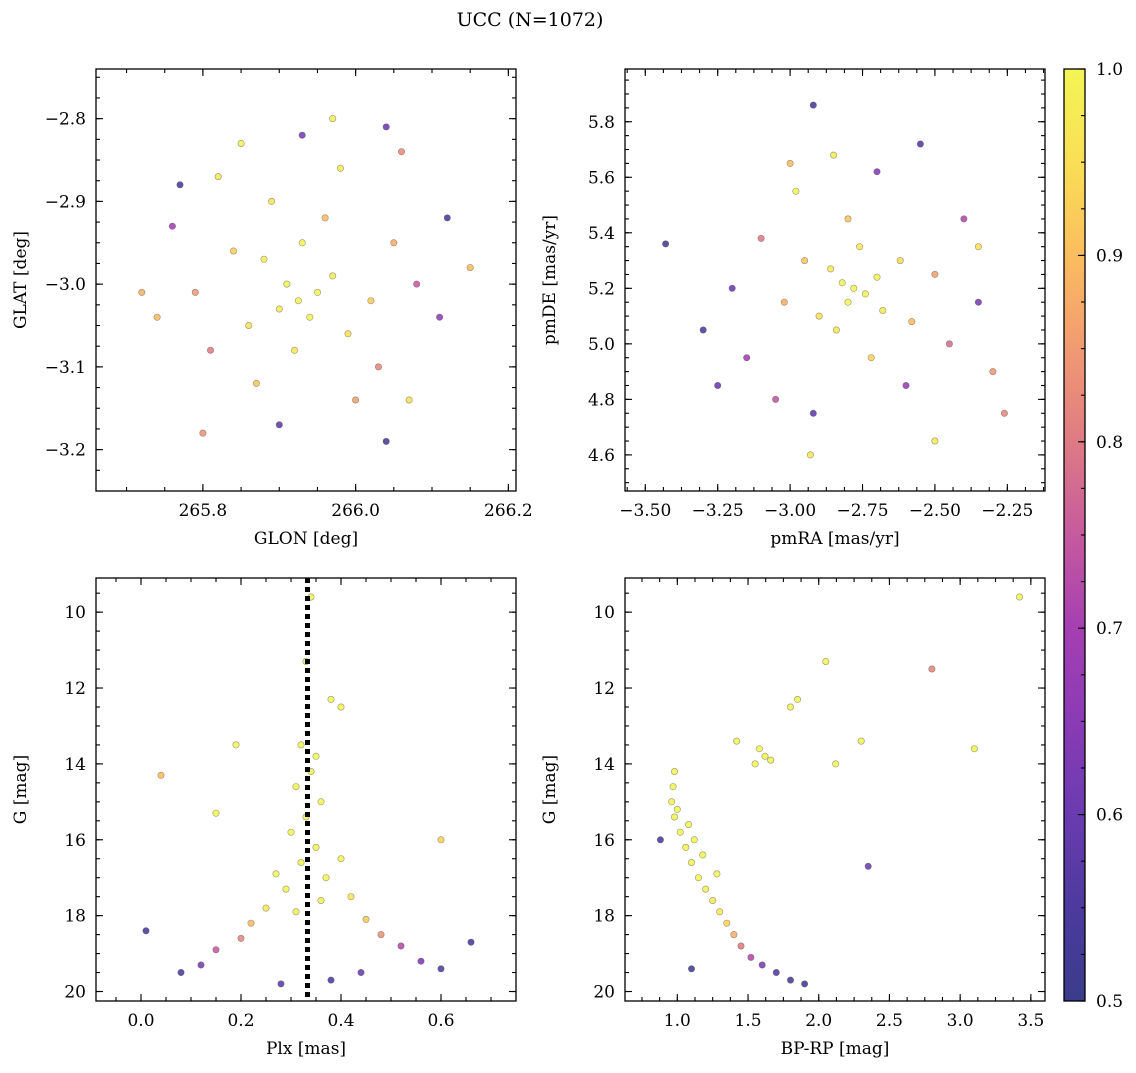 The image size is (1136, 1073). What do you see at coordinates (748, 1021) in the screenshot?
I see `x-tick-label: 1.5` at bounding box center [748, 1021].